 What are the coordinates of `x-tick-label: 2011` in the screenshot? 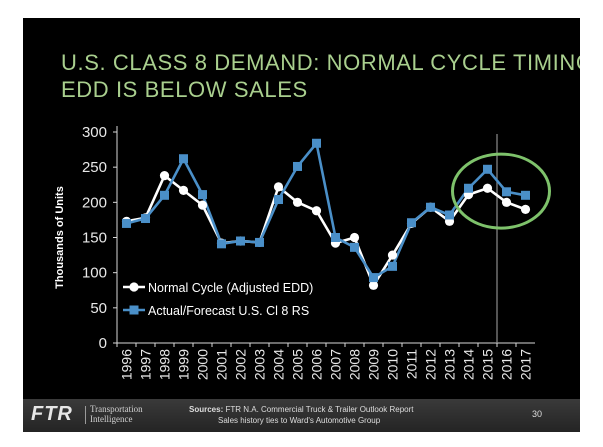 It's located at (412, 364).